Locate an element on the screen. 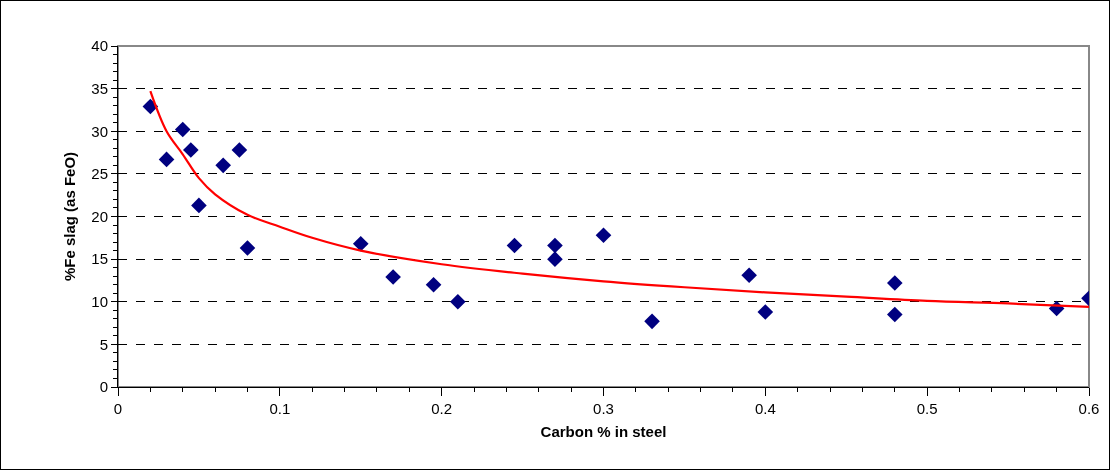  x-tick-label: 0.2 is located at coordinates (442, 408).